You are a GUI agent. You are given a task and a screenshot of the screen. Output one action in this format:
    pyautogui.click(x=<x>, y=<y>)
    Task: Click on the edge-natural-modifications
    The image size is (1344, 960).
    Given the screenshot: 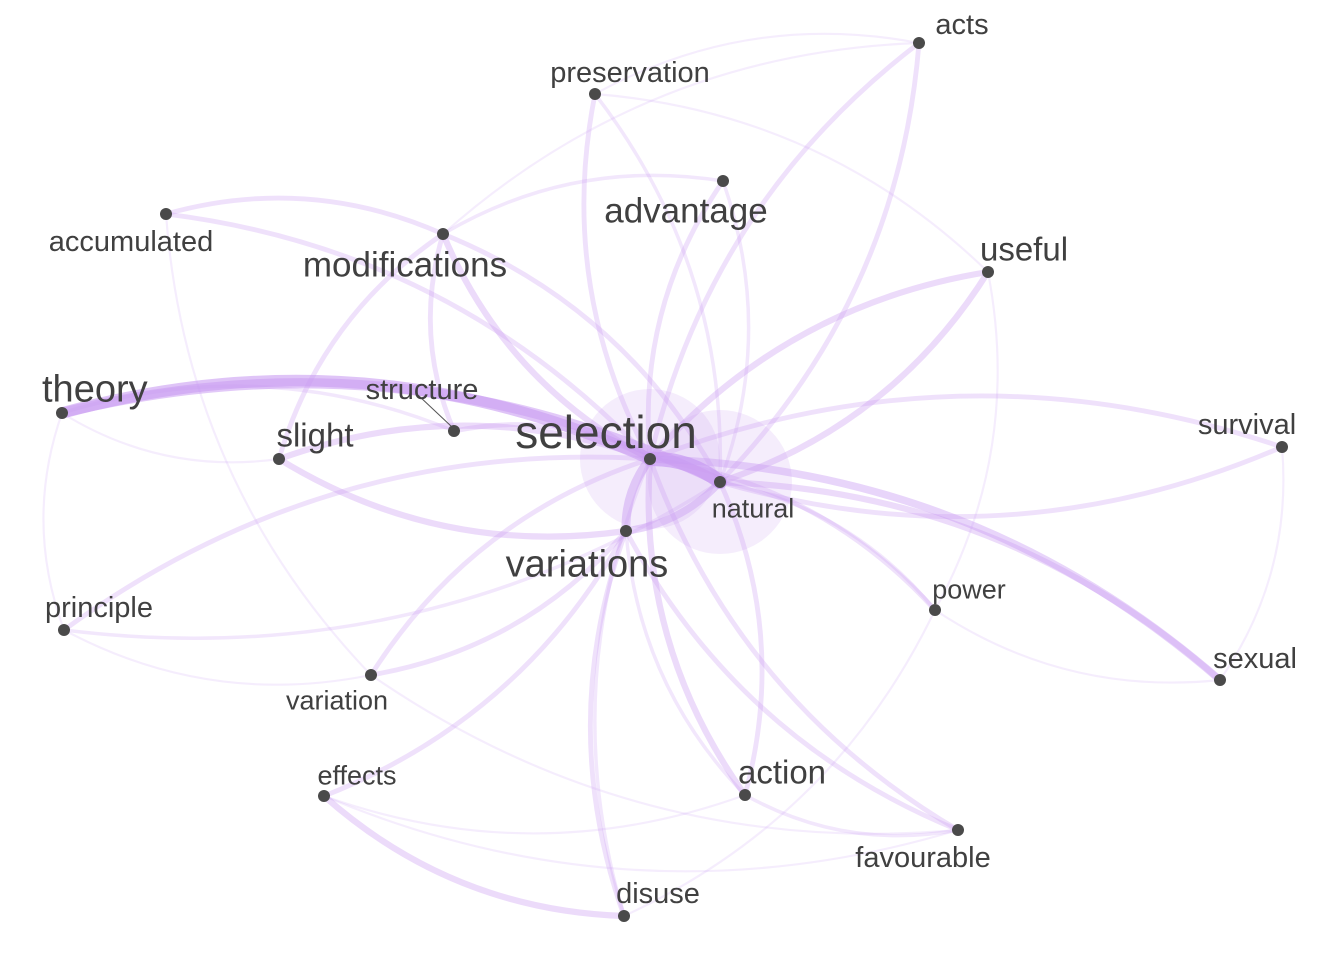 What is the action you would take?
    pyautogui.click(x=581, y=358)
    